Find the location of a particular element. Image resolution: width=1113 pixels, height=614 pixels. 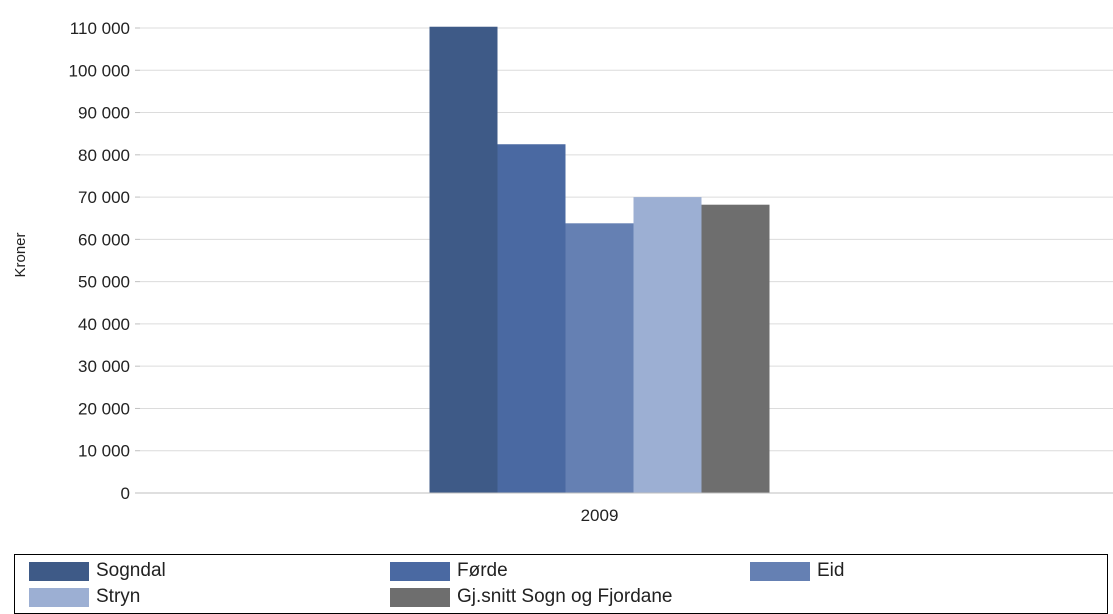

y-tick-label: 20 000 is located at coordinates (104, 408).